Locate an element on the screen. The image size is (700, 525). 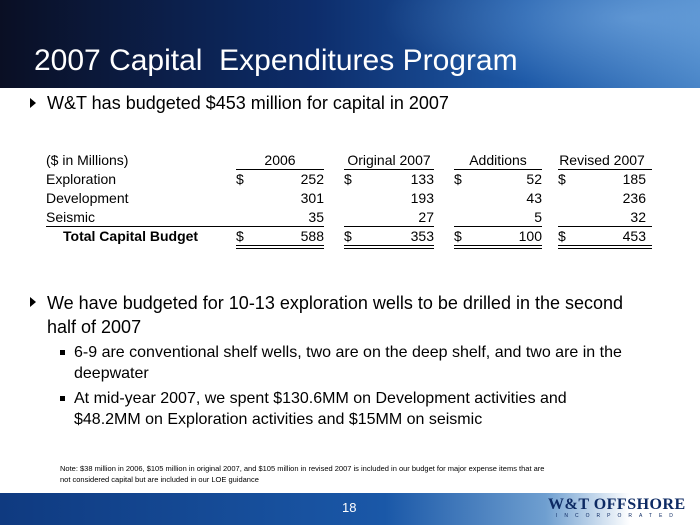
cell: 43 is located at coordinates (534, 198).